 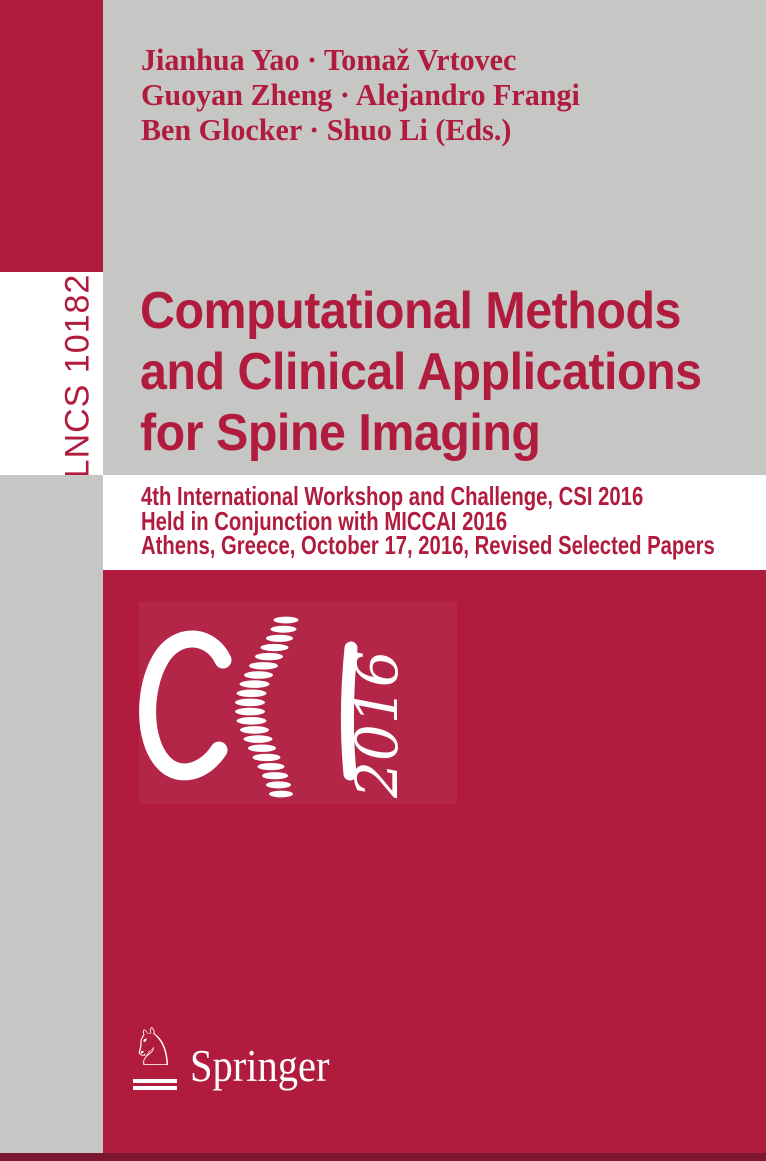 I want to click on title-line-2: and Clinical Applications, so click(x=421, y=372).